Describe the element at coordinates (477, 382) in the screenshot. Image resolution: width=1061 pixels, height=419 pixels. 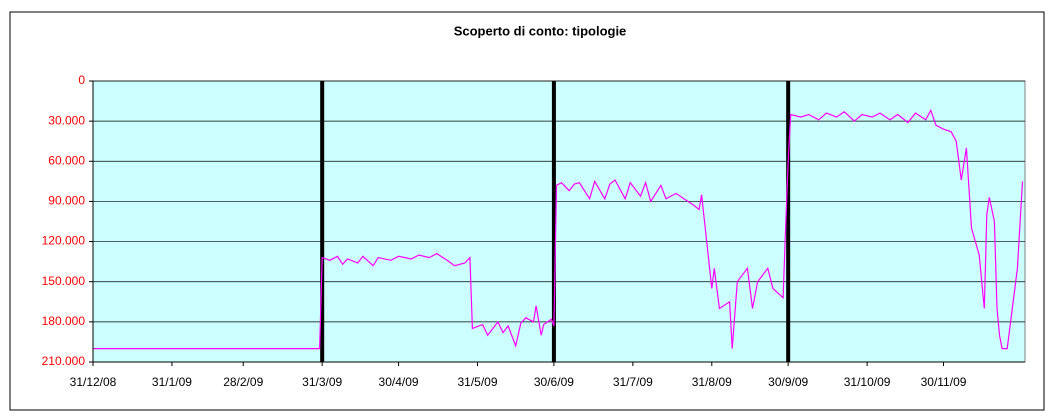
I see `x-tick-label: 31/5/09` at that location.